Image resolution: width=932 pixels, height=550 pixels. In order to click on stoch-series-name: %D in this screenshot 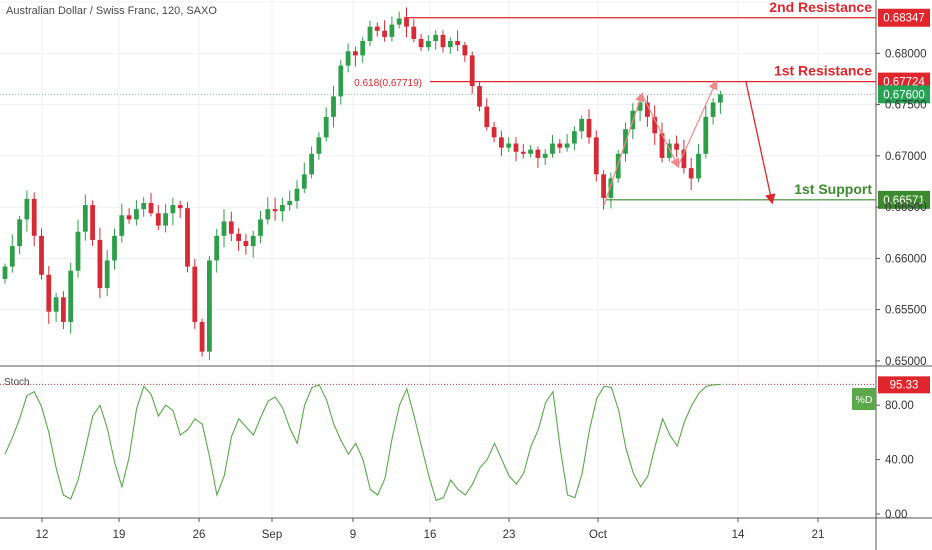, I will do `click(864, 400)`.